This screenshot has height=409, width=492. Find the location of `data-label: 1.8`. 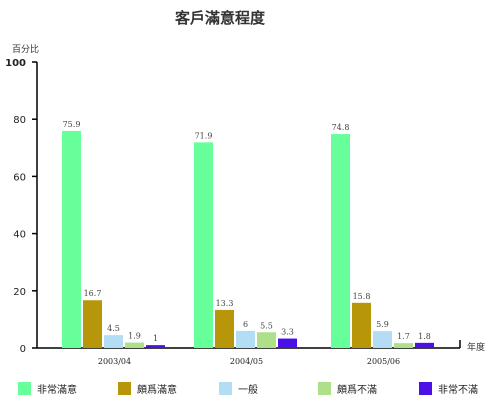

data-label: 1.8 is located at coordinates (424, 336).